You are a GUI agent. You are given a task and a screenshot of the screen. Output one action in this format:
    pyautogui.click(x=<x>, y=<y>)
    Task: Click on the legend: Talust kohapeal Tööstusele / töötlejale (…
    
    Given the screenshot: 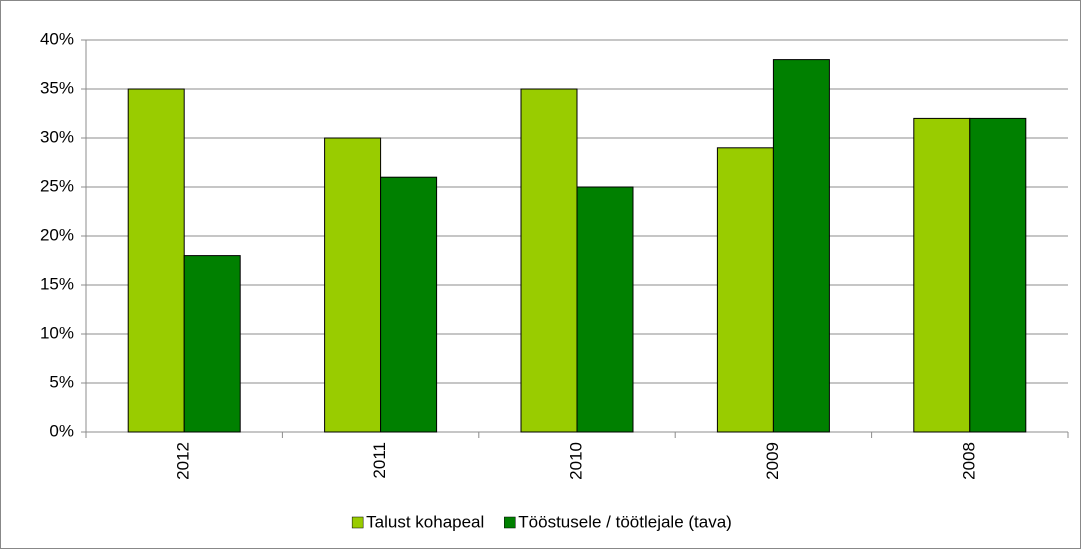 What is the action you would take?
    pyautogui.click(x=541, y=521)
    